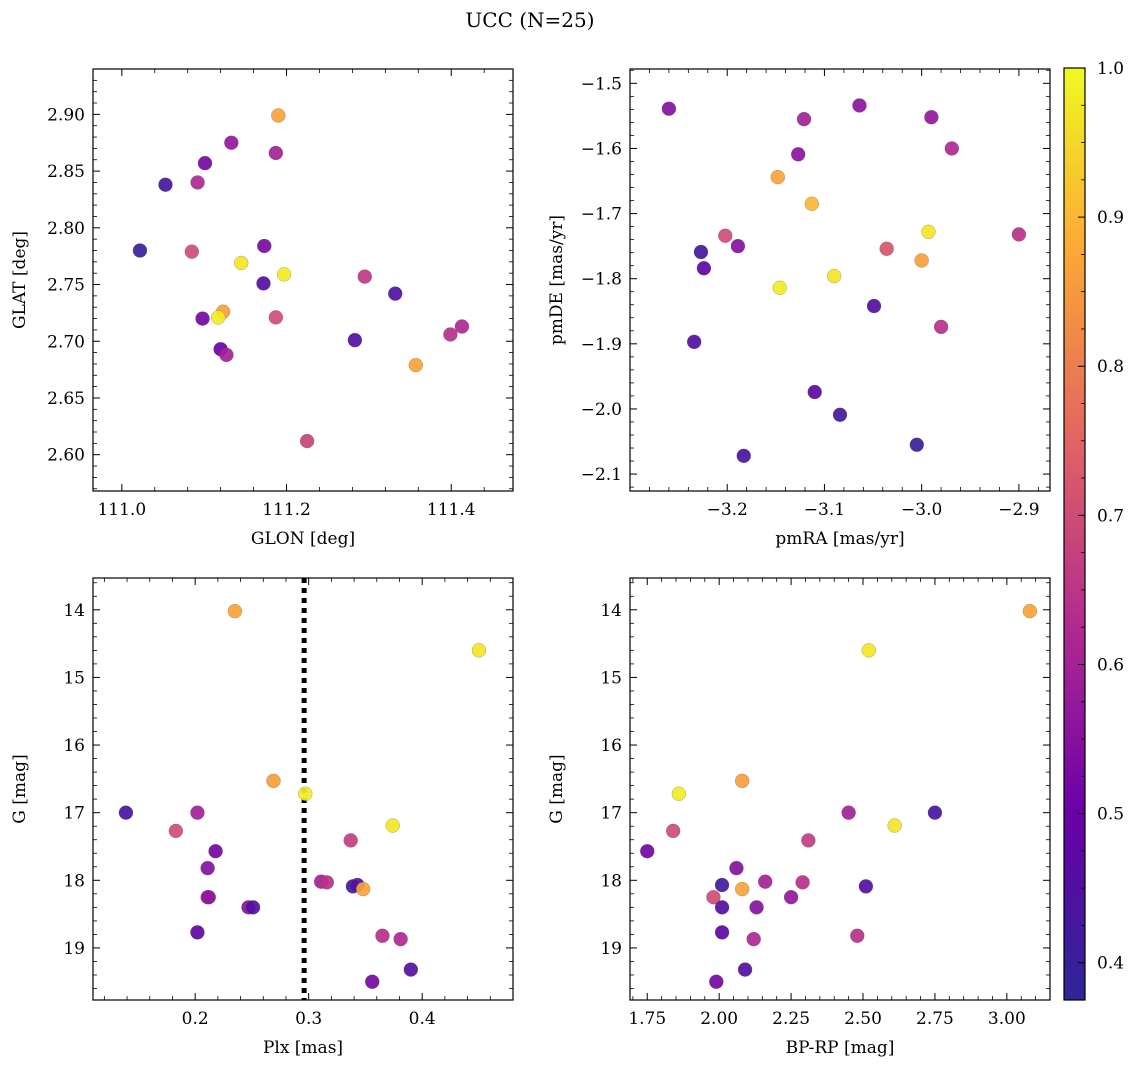 Image resolution: width=1136 pixels, height=1068 pixels. What do you see at coordinates (601, 475) in the screenshot?
I see `y-tick-label: −2.1` at bounding box center [601, 475].